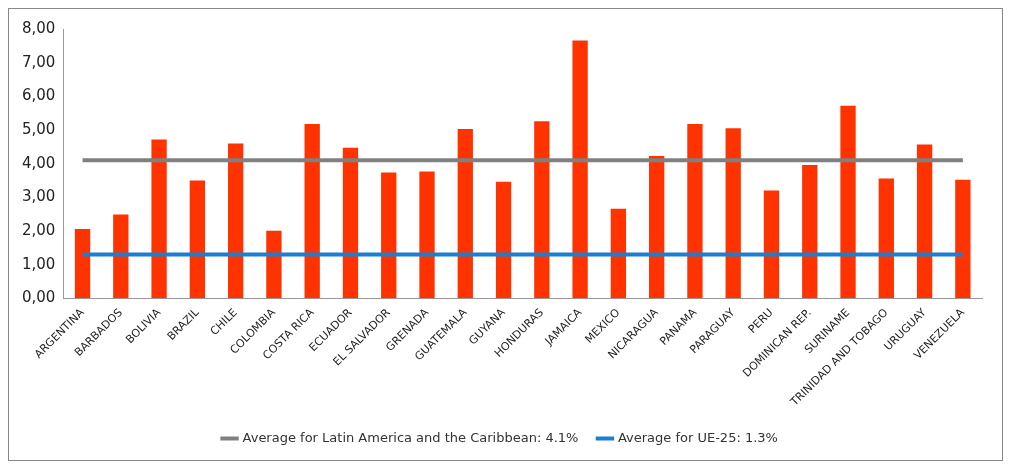 Image resolution: width=1011 pixels, height=469 pixels. Describe the element at coordinates (38, 297) in the screenshot. I see `y-tick-label: 0,00` at that location.